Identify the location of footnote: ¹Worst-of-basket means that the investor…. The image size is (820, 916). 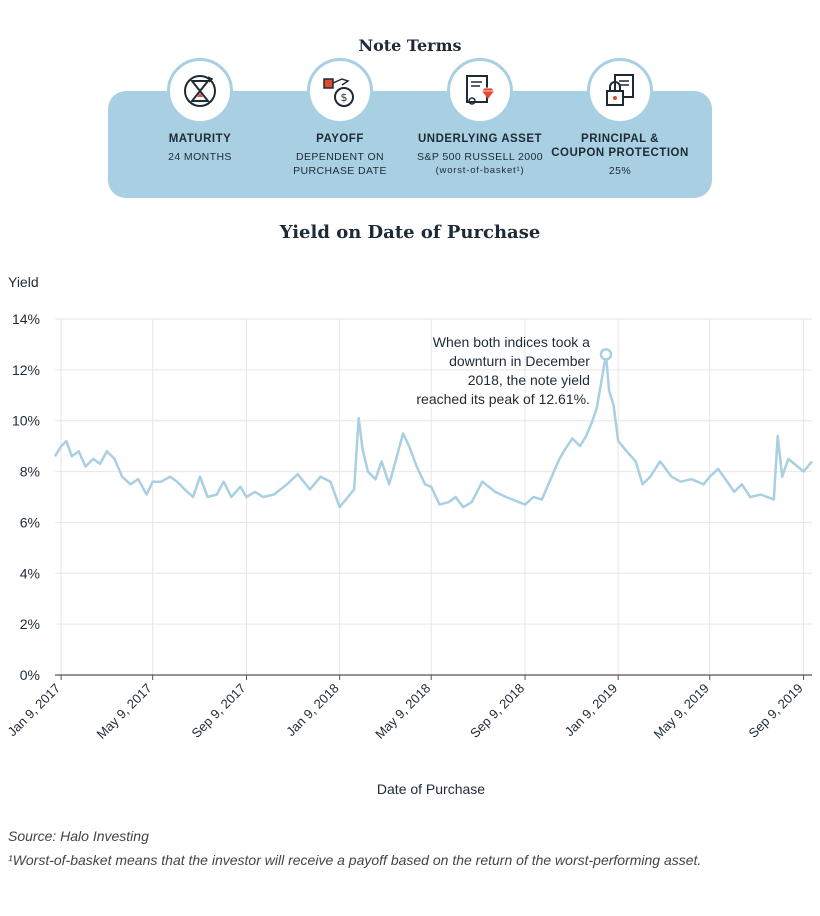
(355, 860).